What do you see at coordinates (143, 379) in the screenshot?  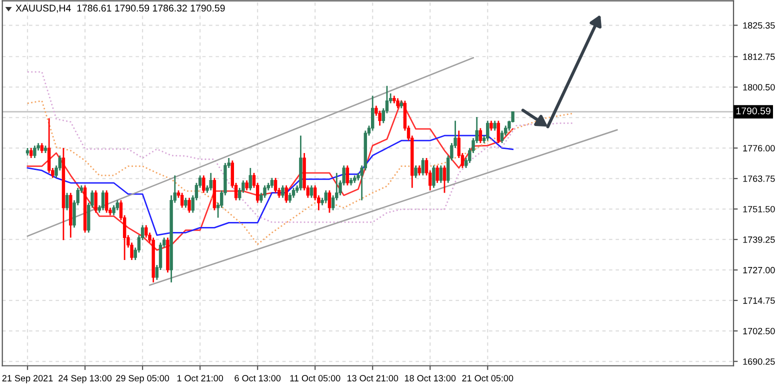 I see `x-tick-label: 29 Sep 05:00` at bounding box center [143, 379].